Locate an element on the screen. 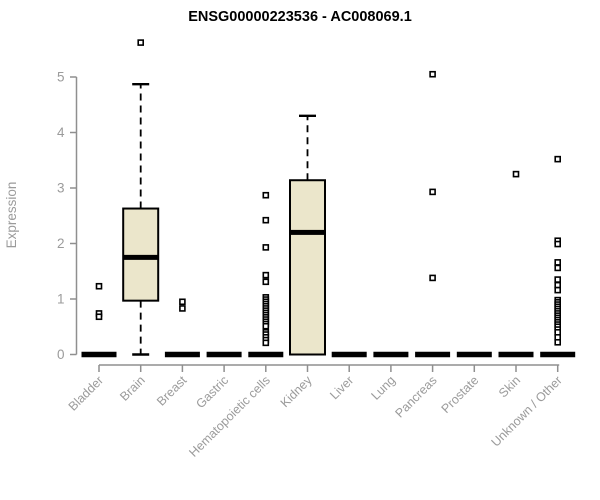 Image resolution: width=600 pixels, height=500 pixels. x-tick-label: Bladder is located at coordinates (86, 393).